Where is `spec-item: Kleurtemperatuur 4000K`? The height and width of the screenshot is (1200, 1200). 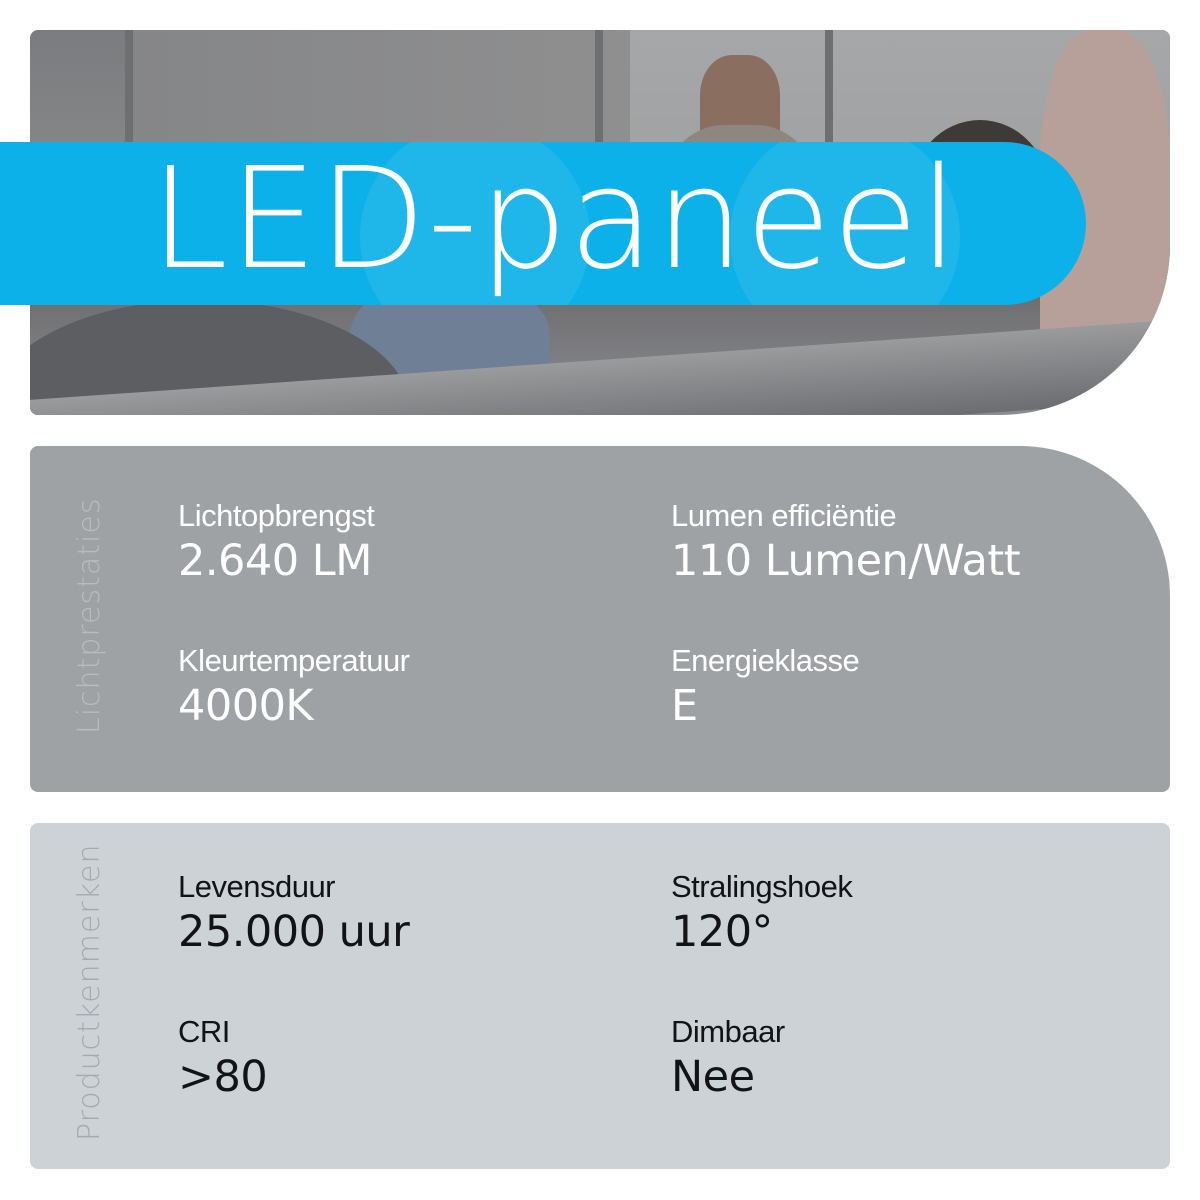 spec-item: Kleurtemperatuur 4000K is located at coordinates (294, 688).